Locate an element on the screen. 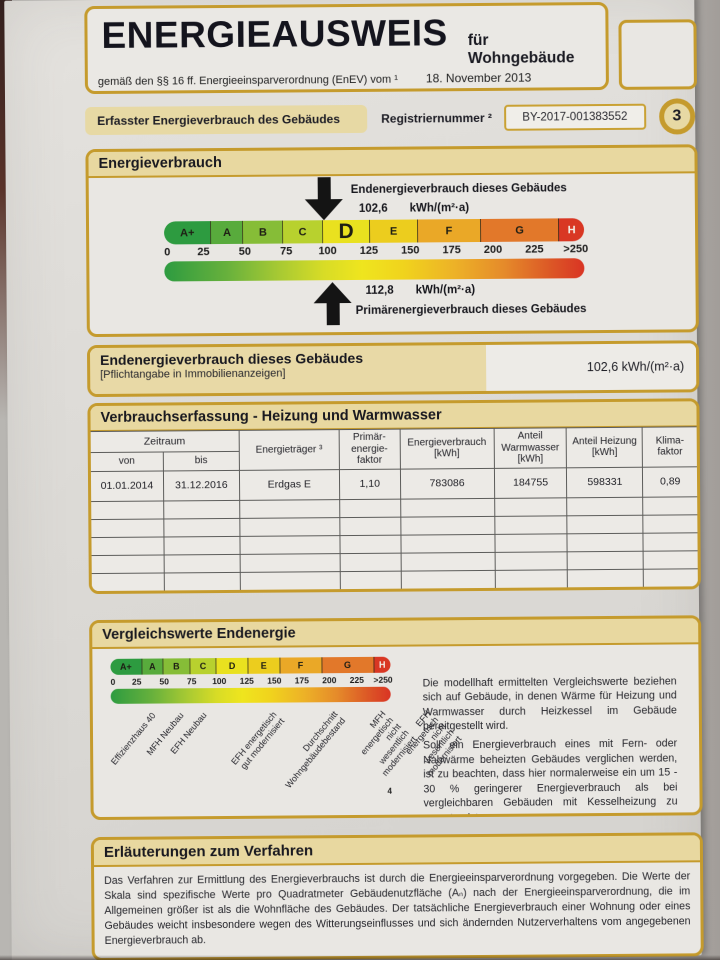 The image size is (720, 960). col-header-klimafaktor: Klima- faktor is located at coordinates (670, 446).